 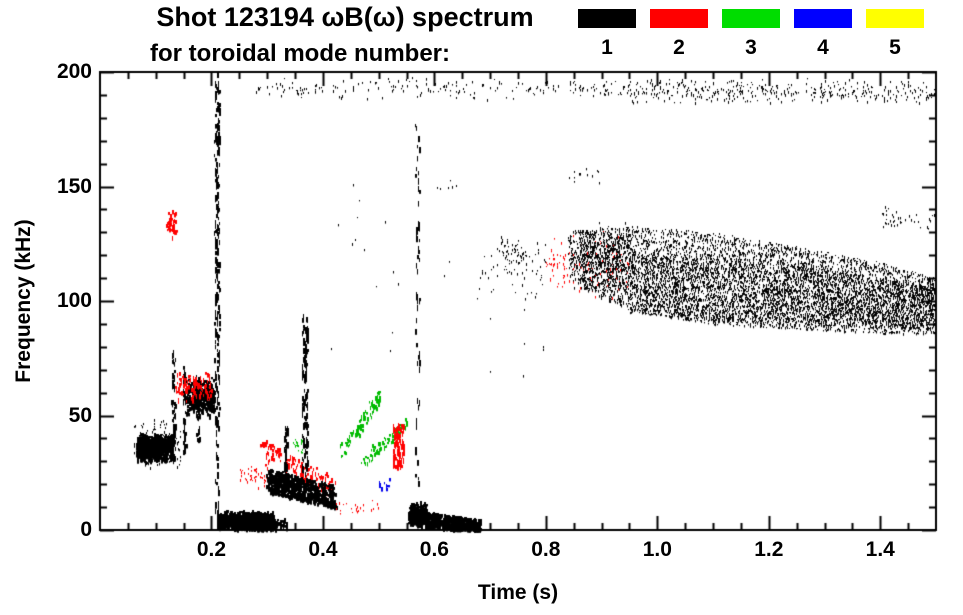 I want to click on y-tick-label: 0, so click(x=86, y=529).